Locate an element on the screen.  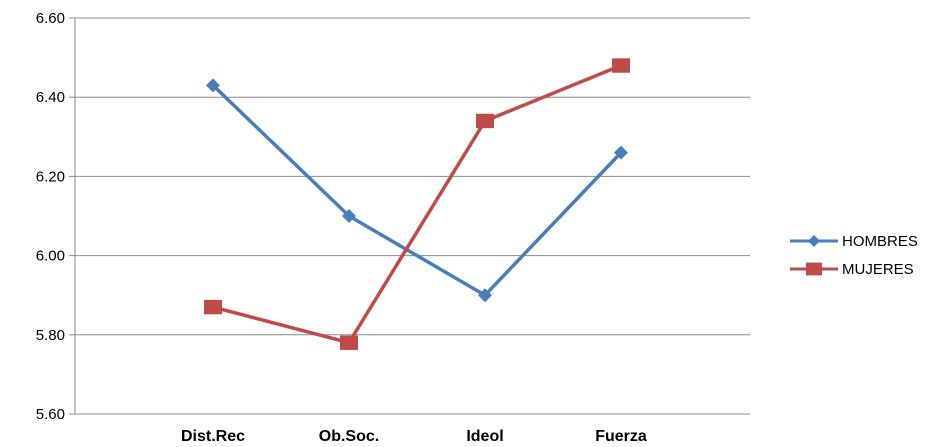
legend-item: MUJERES is located at coordinates (852, 269).